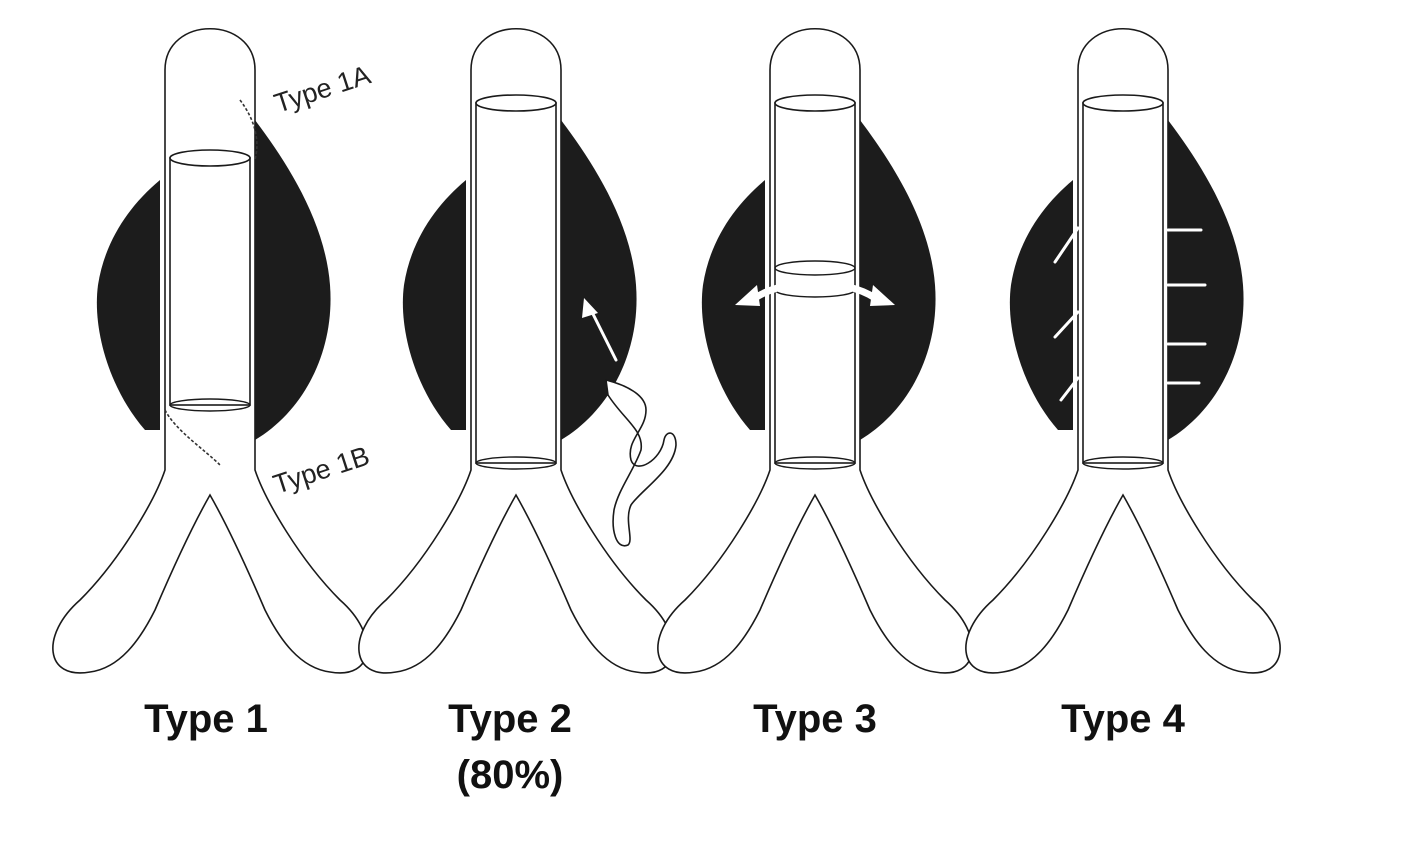  I want to click on caption-type-2: Type 2, so click(510, 719).